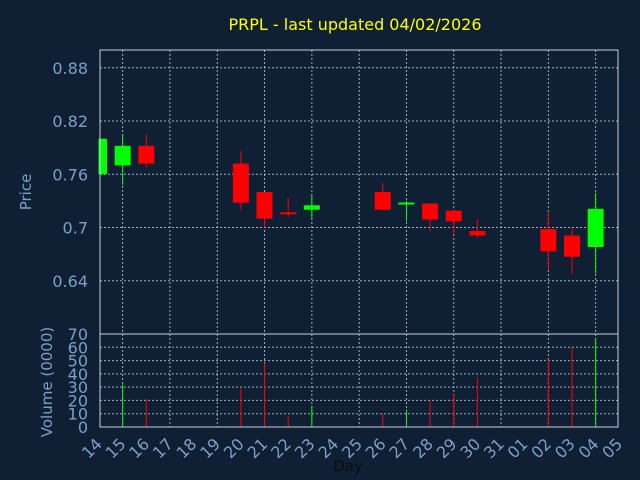  Describe the element at coordinates (70, 68) in the screenshot. I see `price-tick-label: 0.88` at that location.